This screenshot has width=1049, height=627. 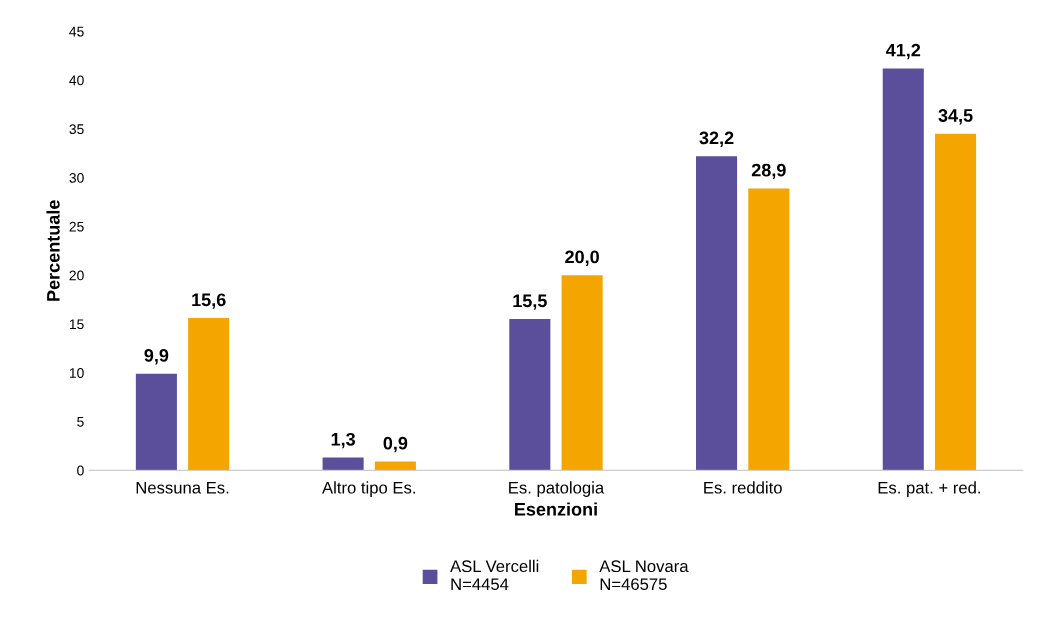 What do you see at coordinates (209, 301) in the screenshot?
I see `data-label: 15,6` at bounding box center [209, 301].